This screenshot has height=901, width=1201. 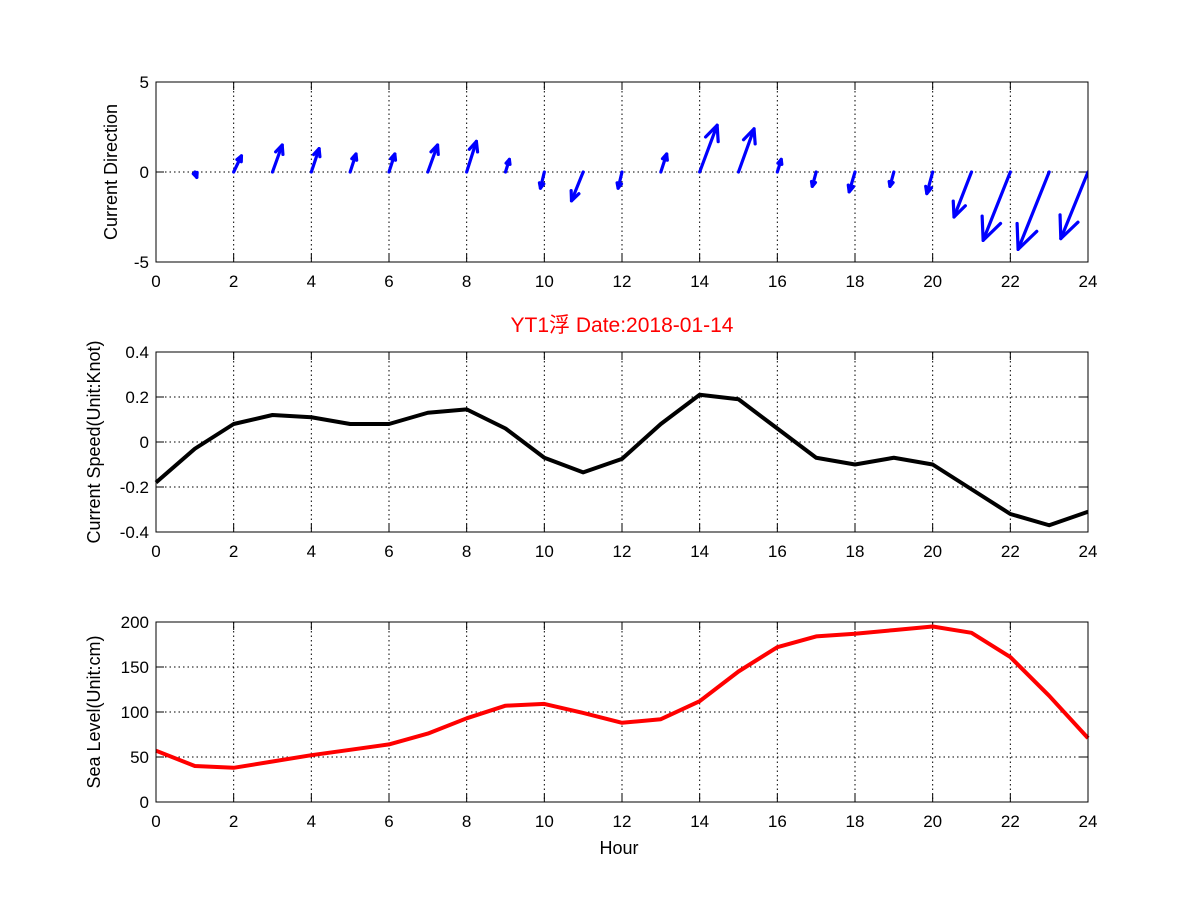 What do you see at coordinates (699, 821) in the screenshot?
I see `sea-level-xtick-label: 14` at bounding box center [699, 821].